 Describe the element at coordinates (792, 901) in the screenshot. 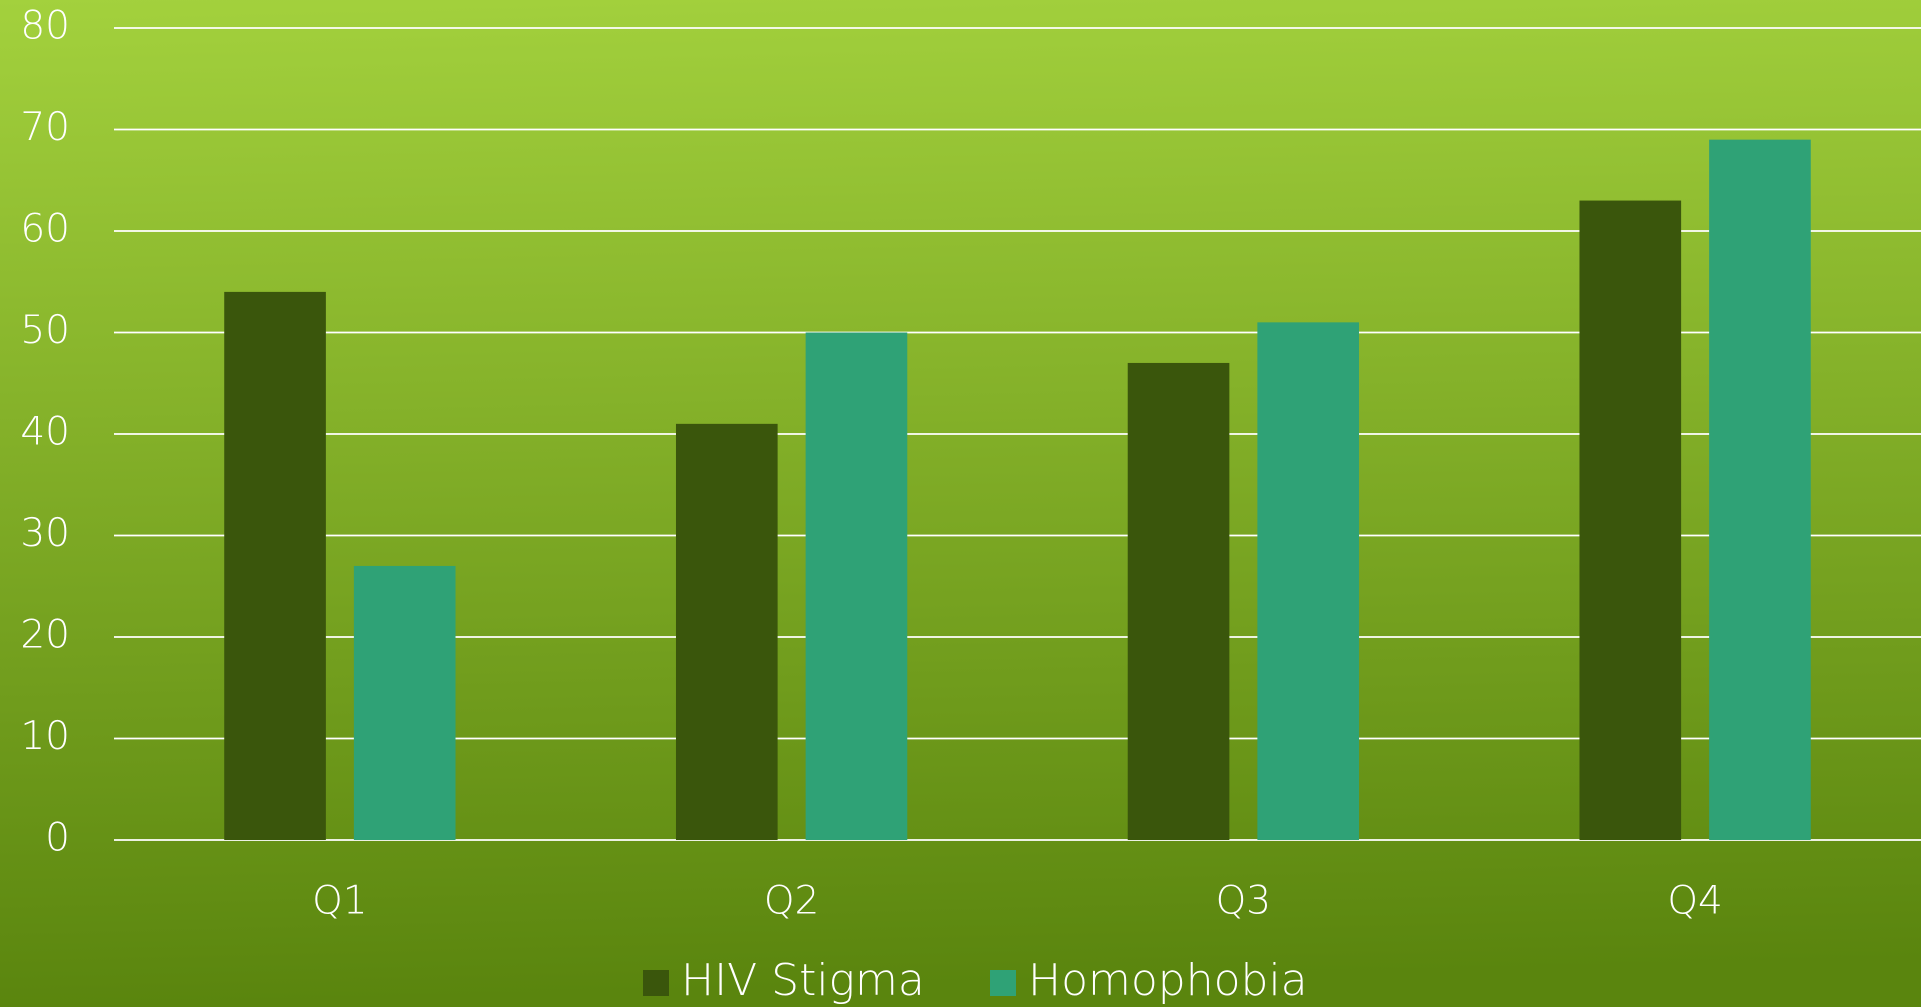

I see `x-tick-label: Q2` at that location.